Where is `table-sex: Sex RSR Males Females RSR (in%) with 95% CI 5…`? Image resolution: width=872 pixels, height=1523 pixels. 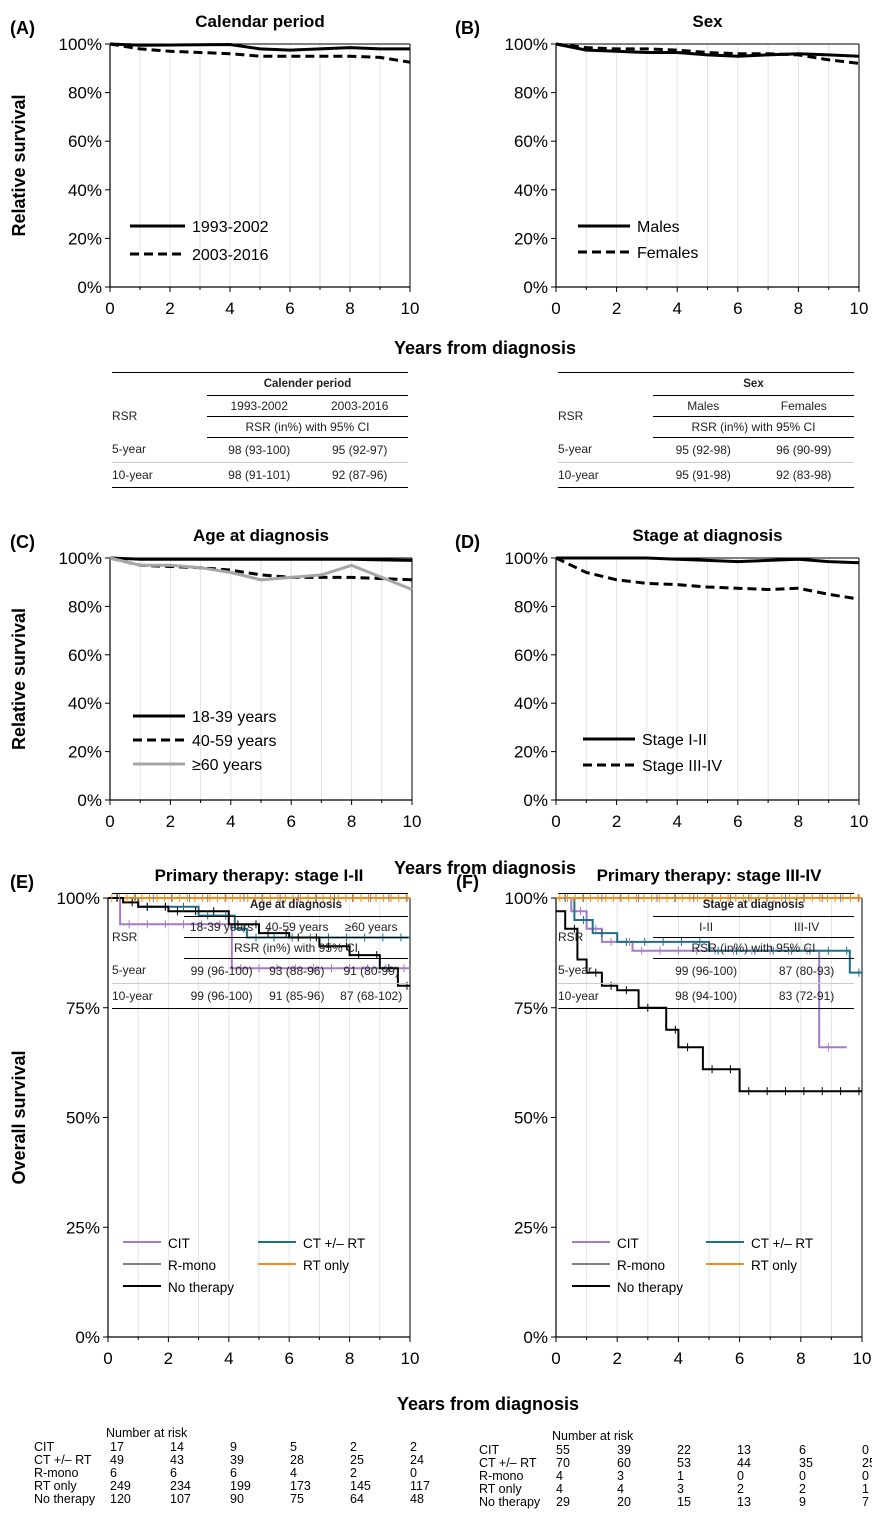 table-sex: Sex RSR Males Females RSR (in%) with 95% CI 5… is located at coordinates (706, 430).